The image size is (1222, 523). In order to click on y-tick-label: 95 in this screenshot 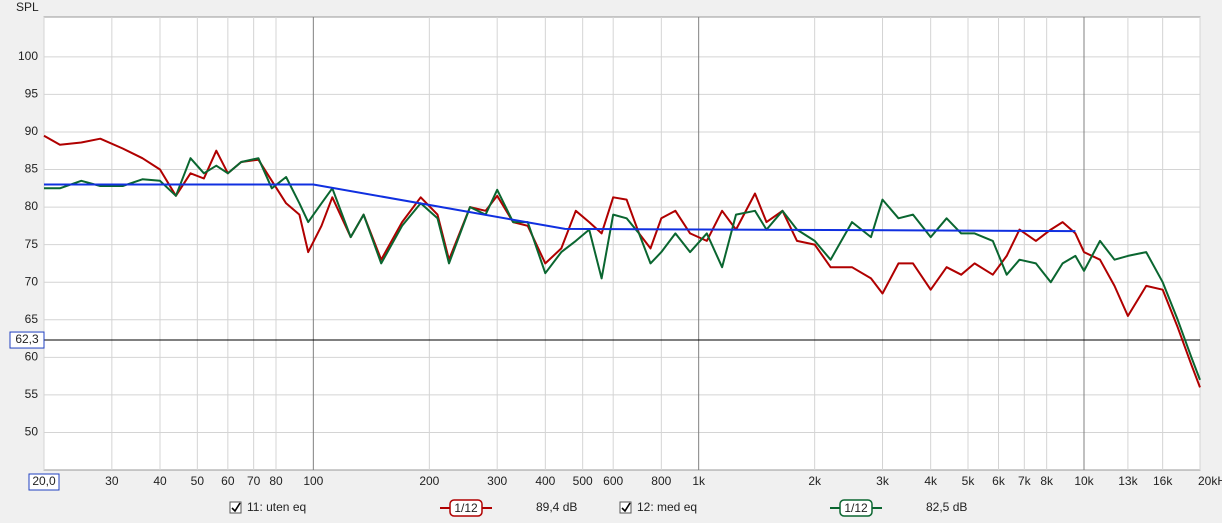, I will do `click(32, 94)`.